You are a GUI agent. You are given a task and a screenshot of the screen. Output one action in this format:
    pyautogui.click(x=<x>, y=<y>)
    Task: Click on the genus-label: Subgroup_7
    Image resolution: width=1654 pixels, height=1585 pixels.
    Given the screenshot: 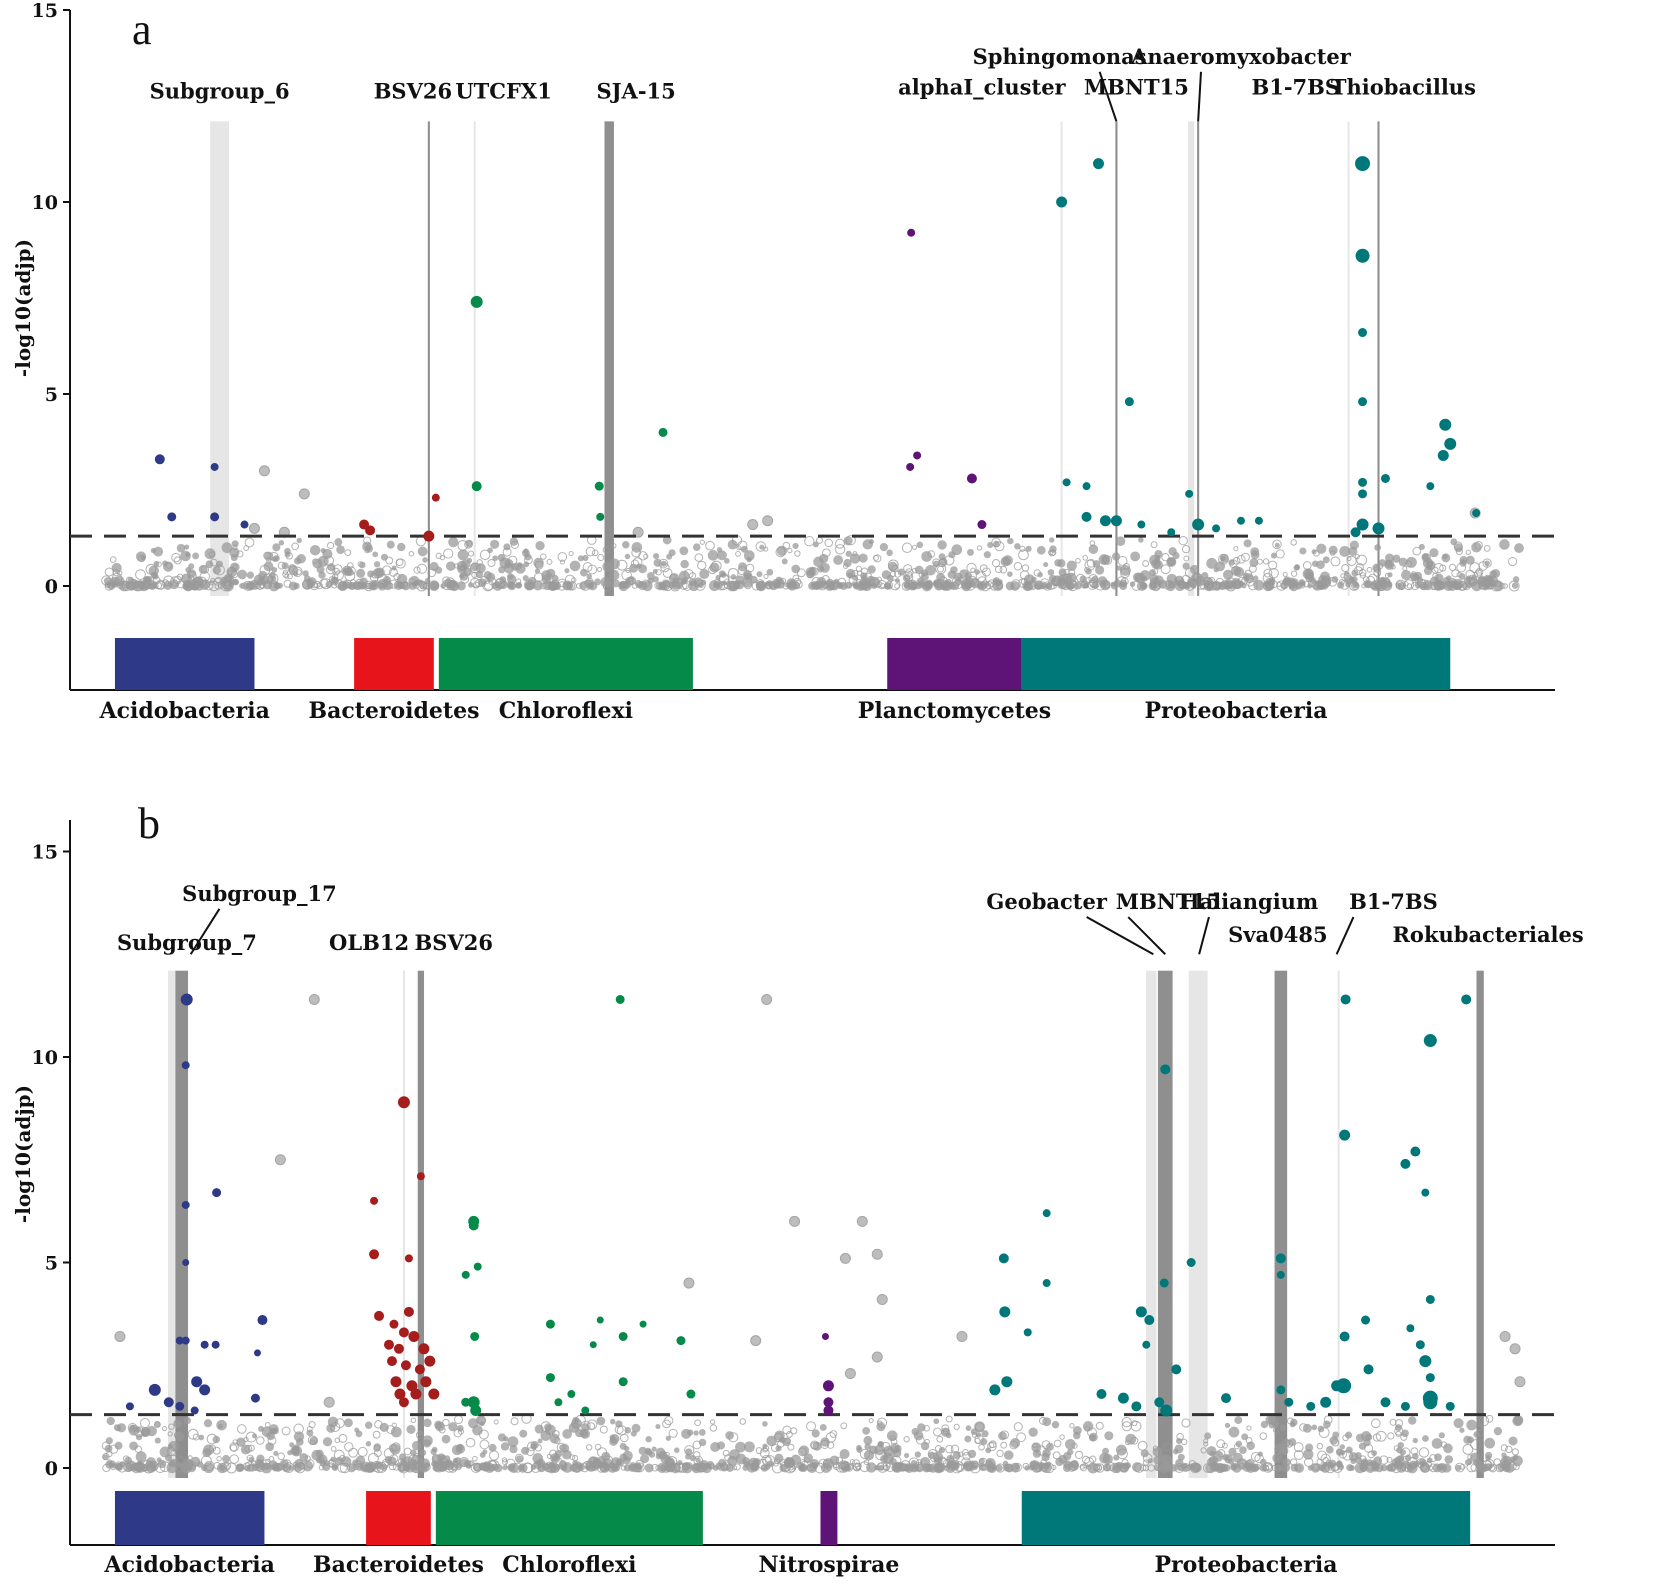 What is the action you would take?
    pyautogui.click(x=187, y=942)
    